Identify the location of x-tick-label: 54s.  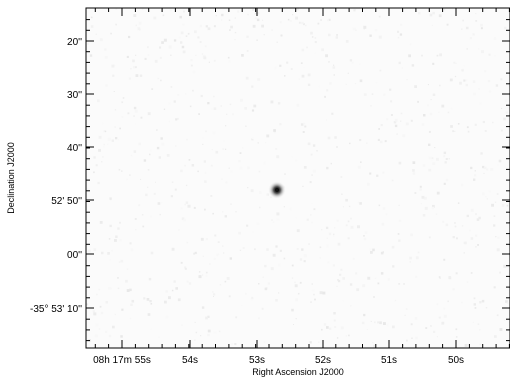
(190, 360).